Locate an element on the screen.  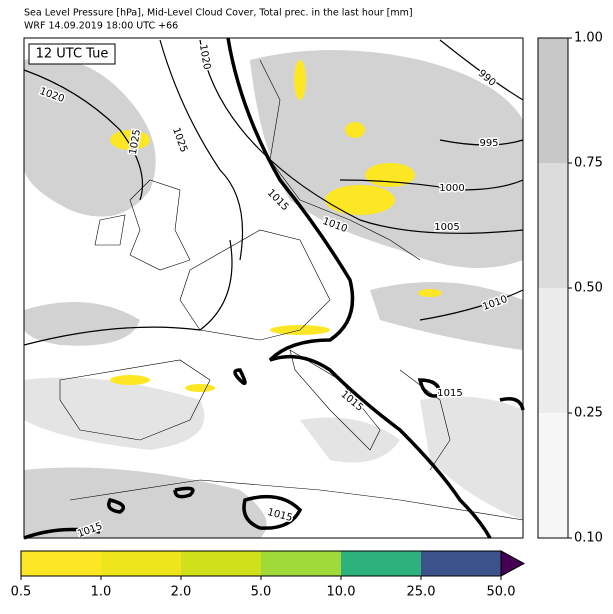
colorbar-tick-label: 0.75 is located at coordinates (588, 163).